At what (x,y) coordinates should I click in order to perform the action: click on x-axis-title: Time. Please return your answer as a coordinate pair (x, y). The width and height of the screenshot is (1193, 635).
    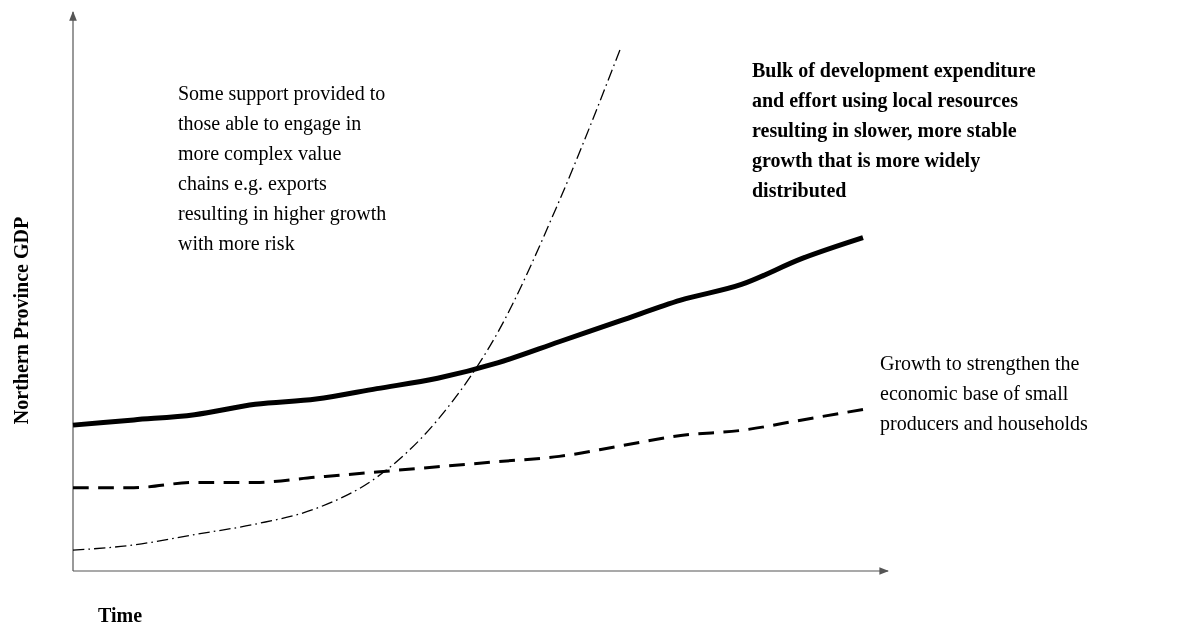
    Looking at the image, I should click on (120, 615).